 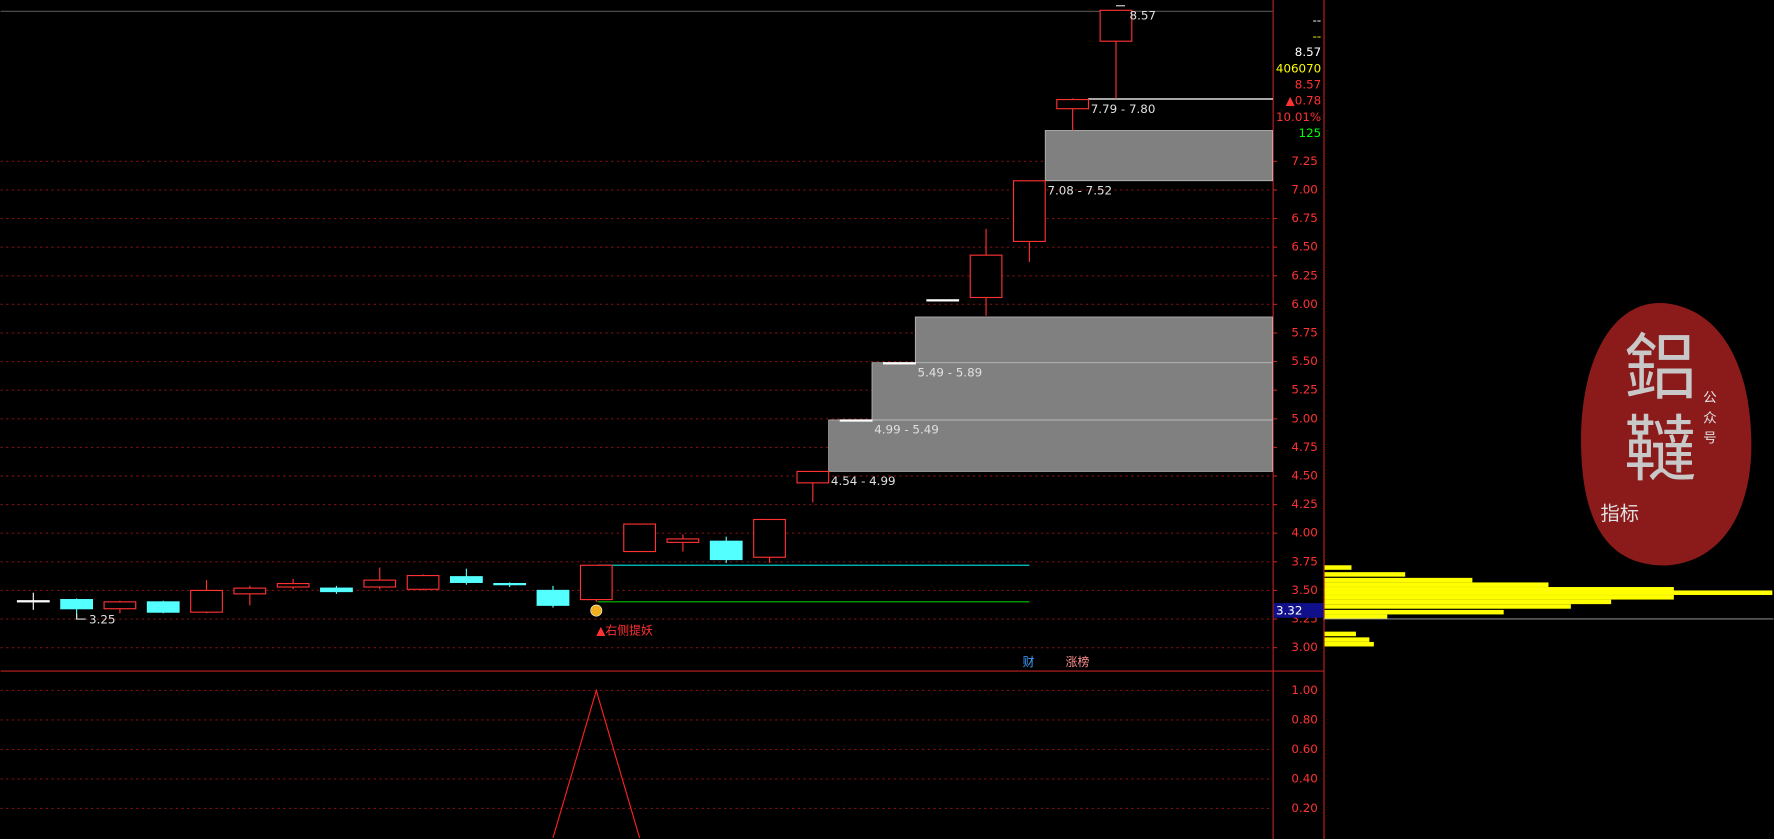 I want to click on y-tick-label: 4.25, so click(x=1304, y=504).